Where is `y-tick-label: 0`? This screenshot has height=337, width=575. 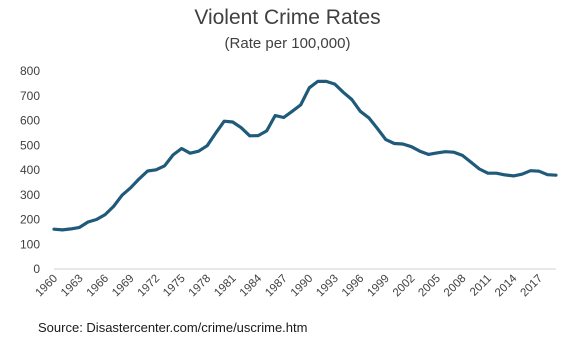 y-tick-label: 0 is located at coordinates (36, 269).